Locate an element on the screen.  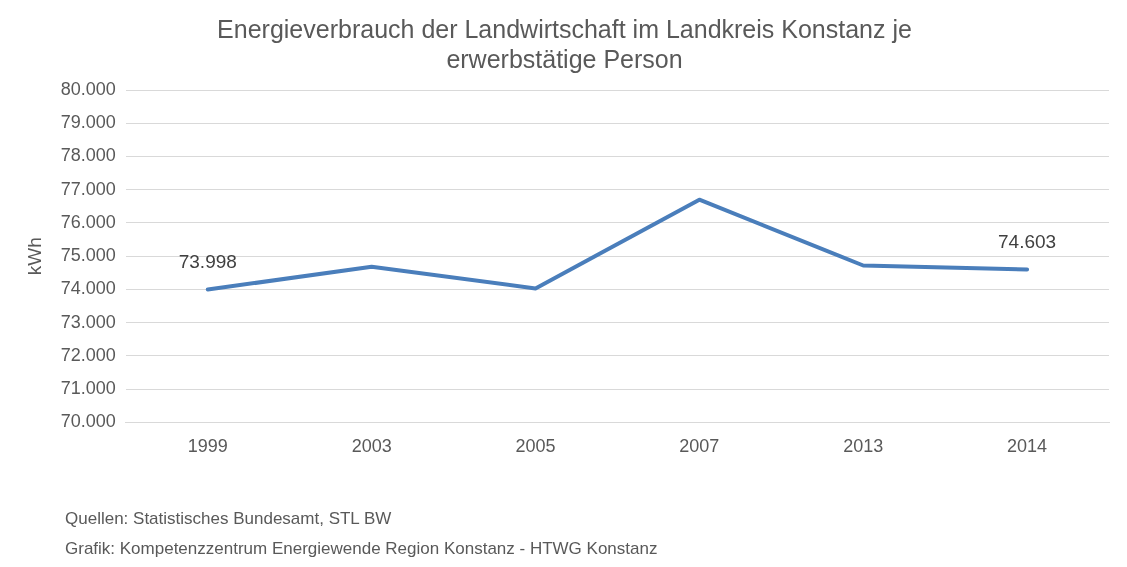
source-note: Quellen: Statistisches Bundesamt, STL BW is located at coordinates (228, 518).